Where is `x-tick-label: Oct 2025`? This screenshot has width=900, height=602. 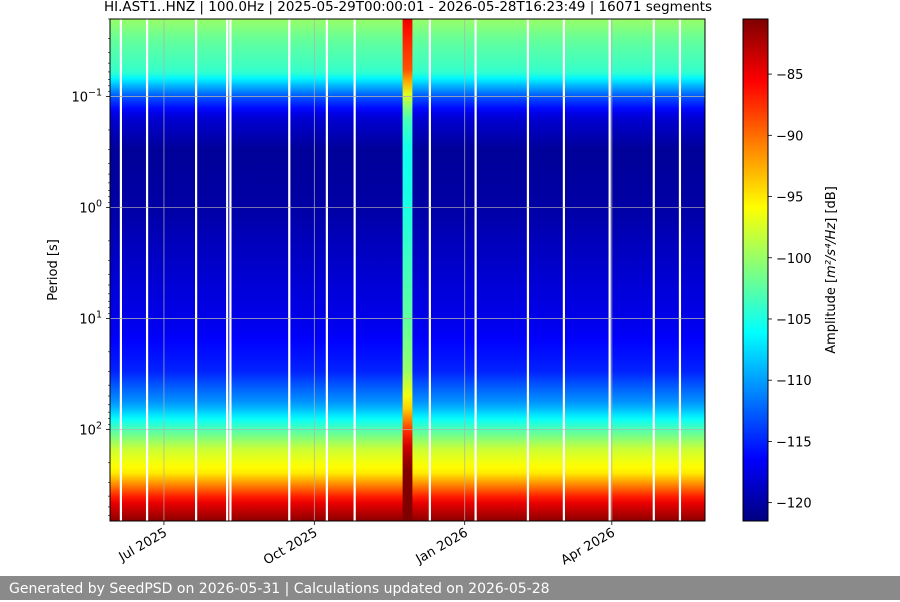 x-tick-label: Oct 2025 is located at coordinates (290, 546).